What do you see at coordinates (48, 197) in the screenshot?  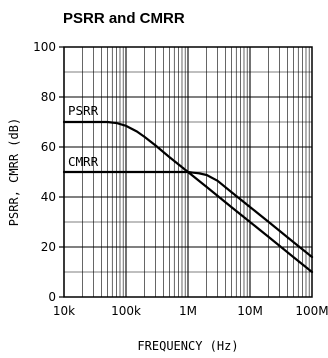 I see `y-tick-label: 40` at bounding box center [48, 197].